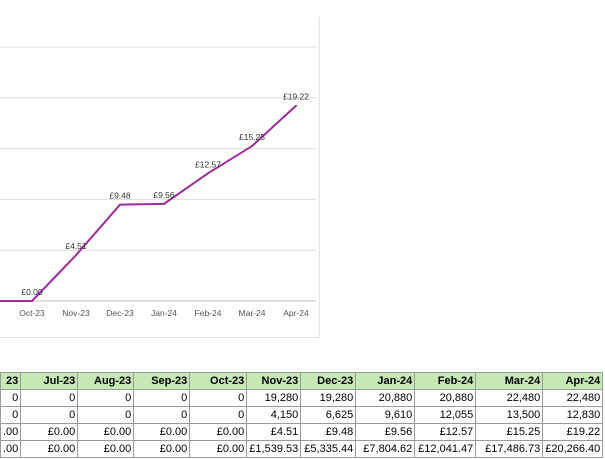 The width and height of the screenshot is (605, 459). What do you see at coordinates (164, 313) in the screenshot?
I see `x-tick-label: Jan-24` at bounding box center [164, 313].